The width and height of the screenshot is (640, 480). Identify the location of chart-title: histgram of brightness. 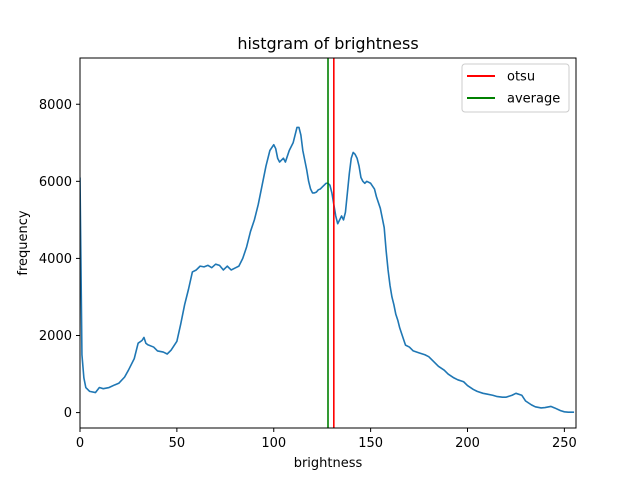
(327, 43).